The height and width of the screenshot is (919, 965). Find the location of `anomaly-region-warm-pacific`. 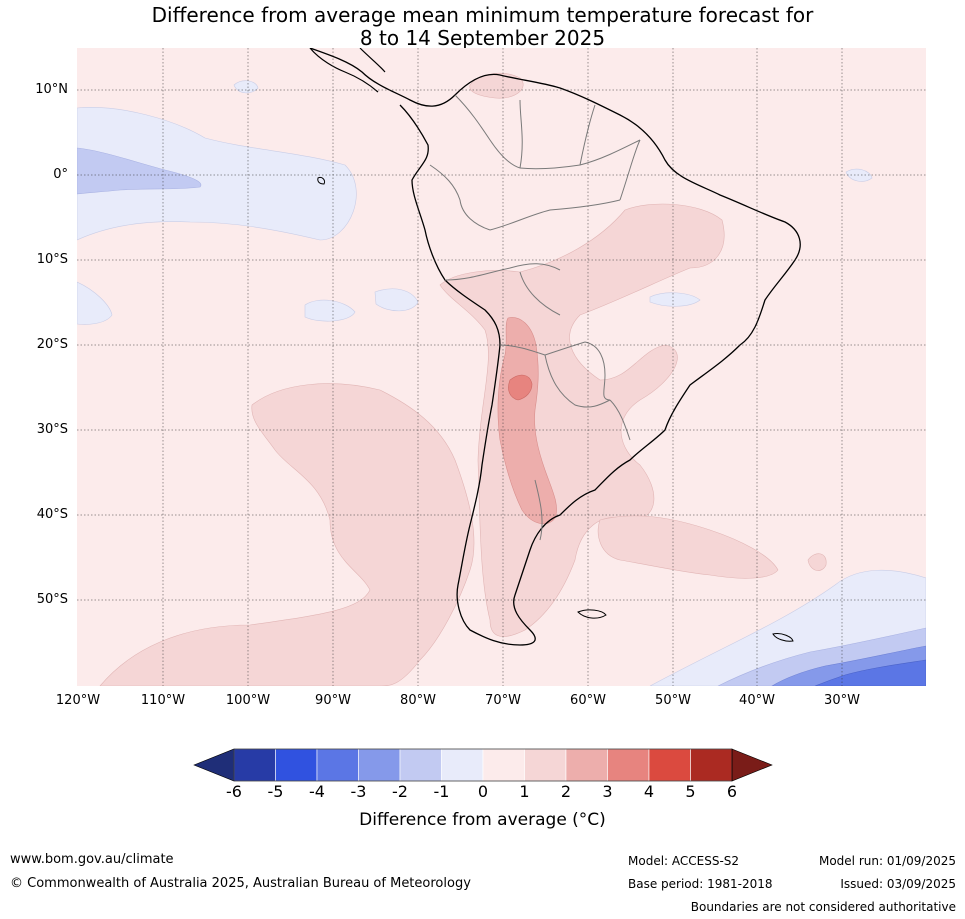

anomaly-region-warm-pacific is located at coordinates (287, 534).